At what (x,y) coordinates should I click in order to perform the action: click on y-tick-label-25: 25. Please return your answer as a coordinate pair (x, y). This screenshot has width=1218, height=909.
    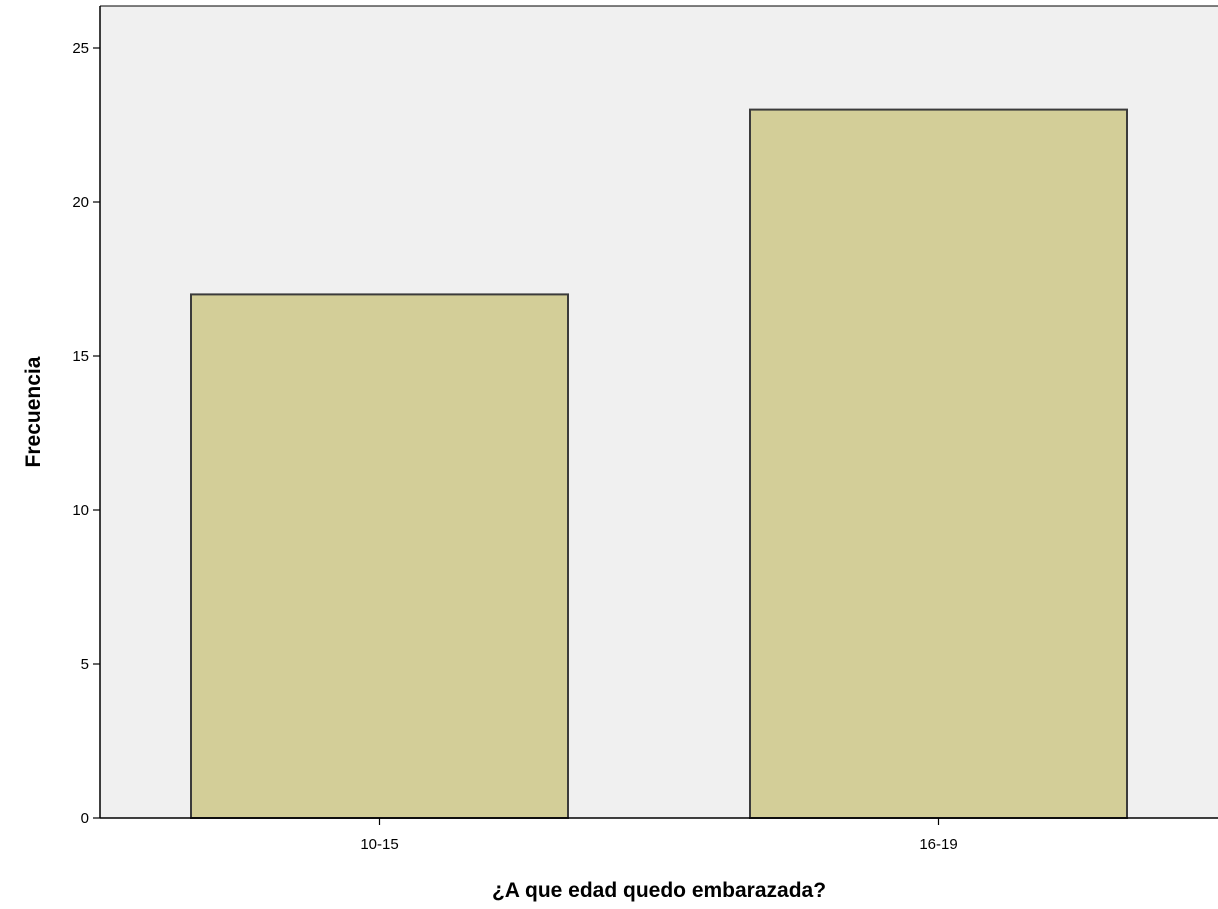
    Looking at the image, I should click on (80, 48).